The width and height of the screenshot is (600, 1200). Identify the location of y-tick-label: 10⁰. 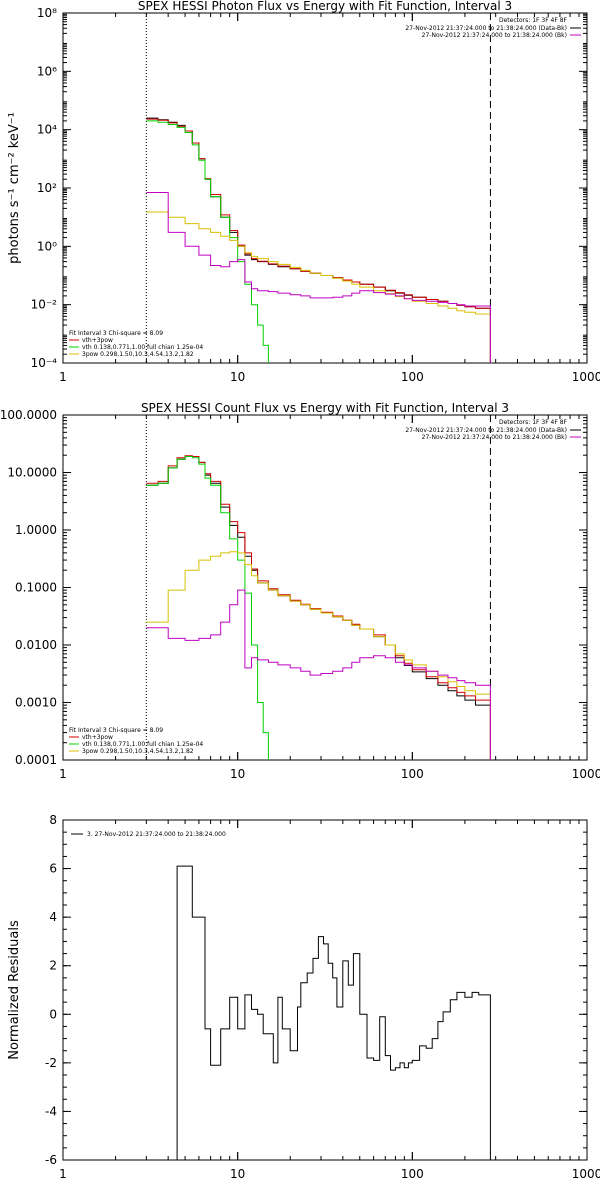
(47, 246).